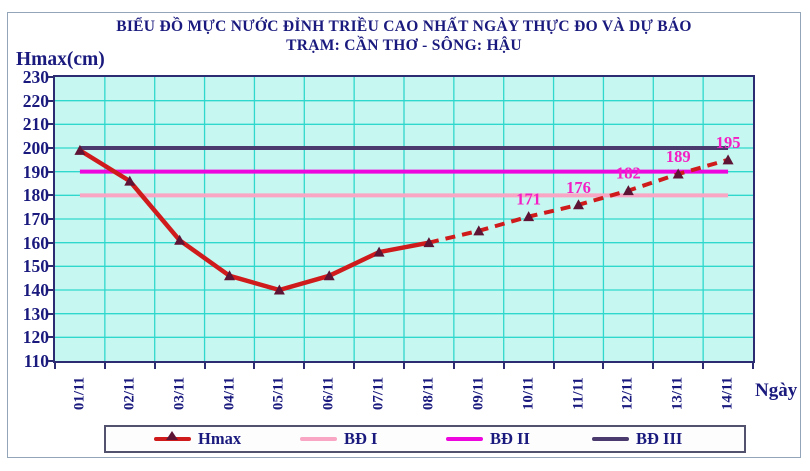  I want to click on data-label: 195, so click(728, 142).